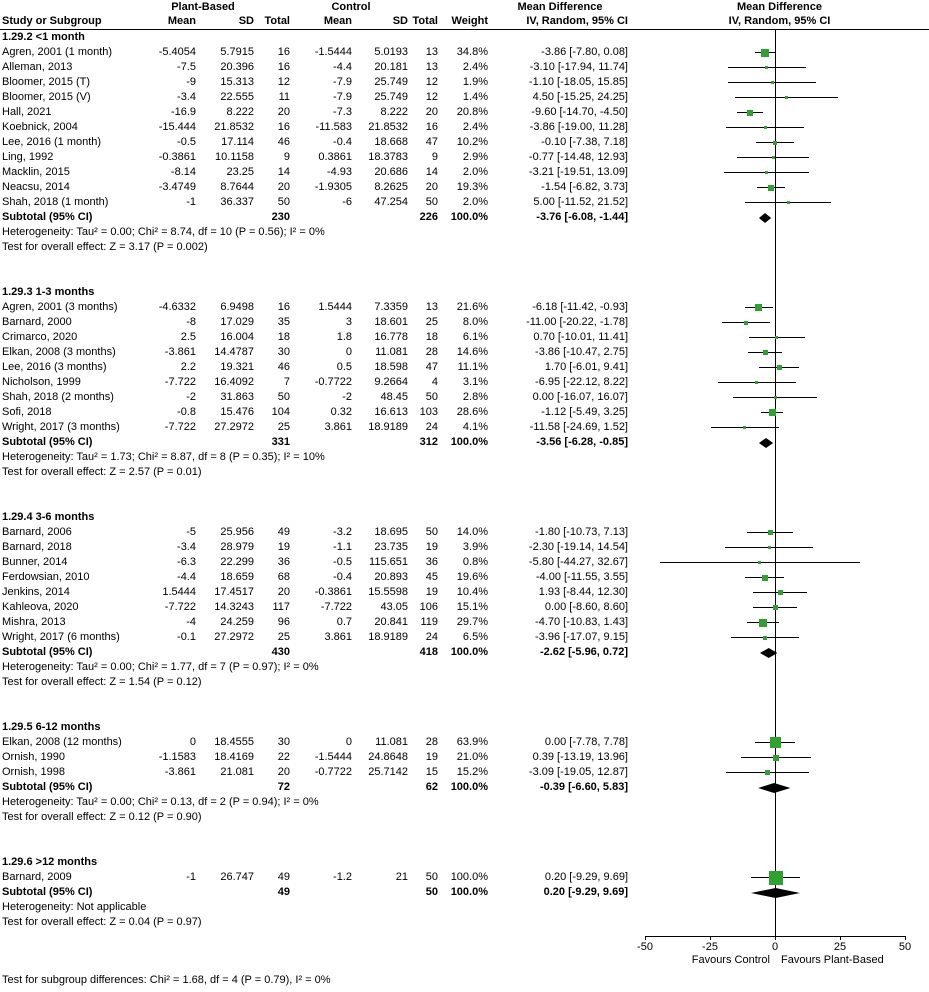 This screenshot has height=992, width=929. What do you see at coordinates (401, 877) in the screenshot?
I see `ctrl-sd-cell: 21` at bounding box center [401, 877].